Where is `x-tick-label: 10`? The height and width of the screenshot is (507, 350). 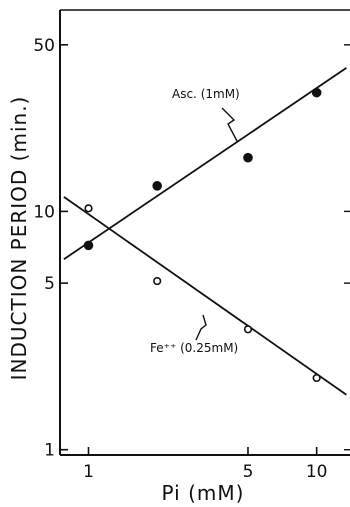
x-tick-label: 10 is located at coordinates (317, 472).